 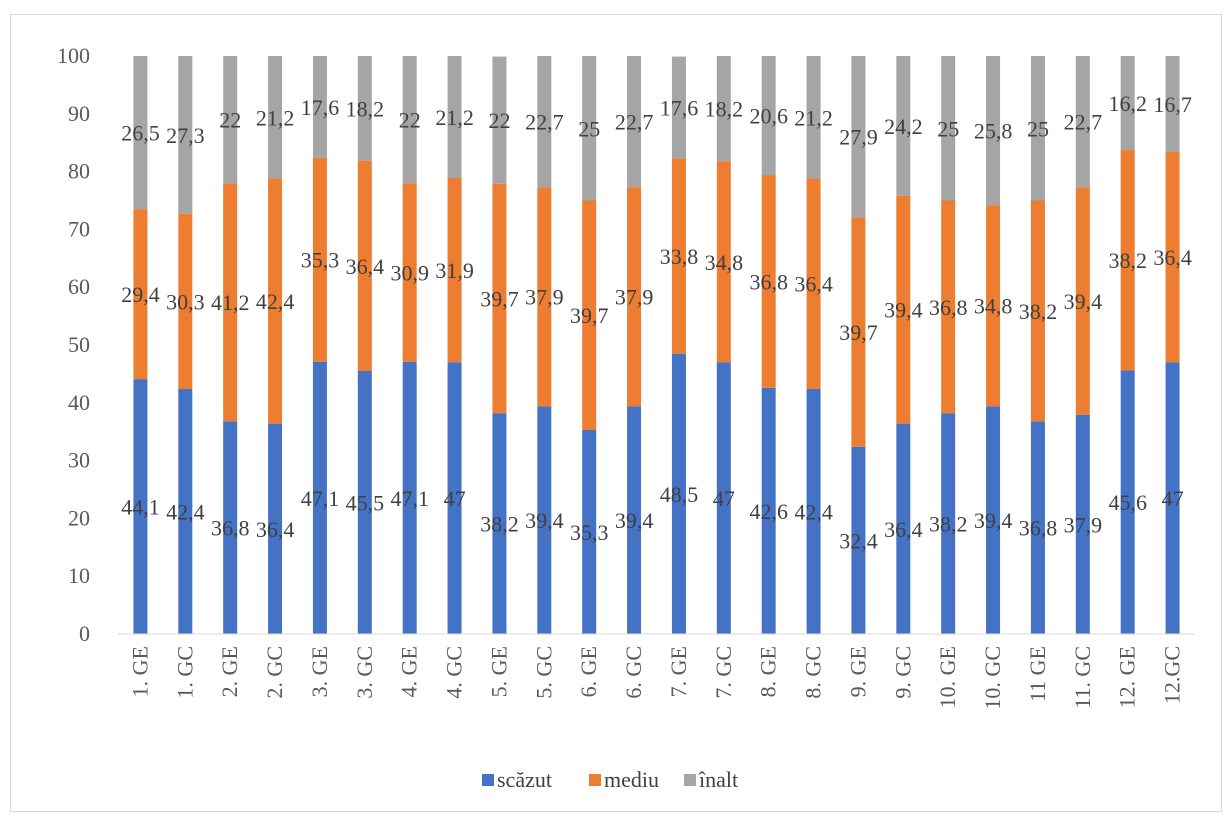 I want to click on data-label: 35,3, so click(x=589, y=532).